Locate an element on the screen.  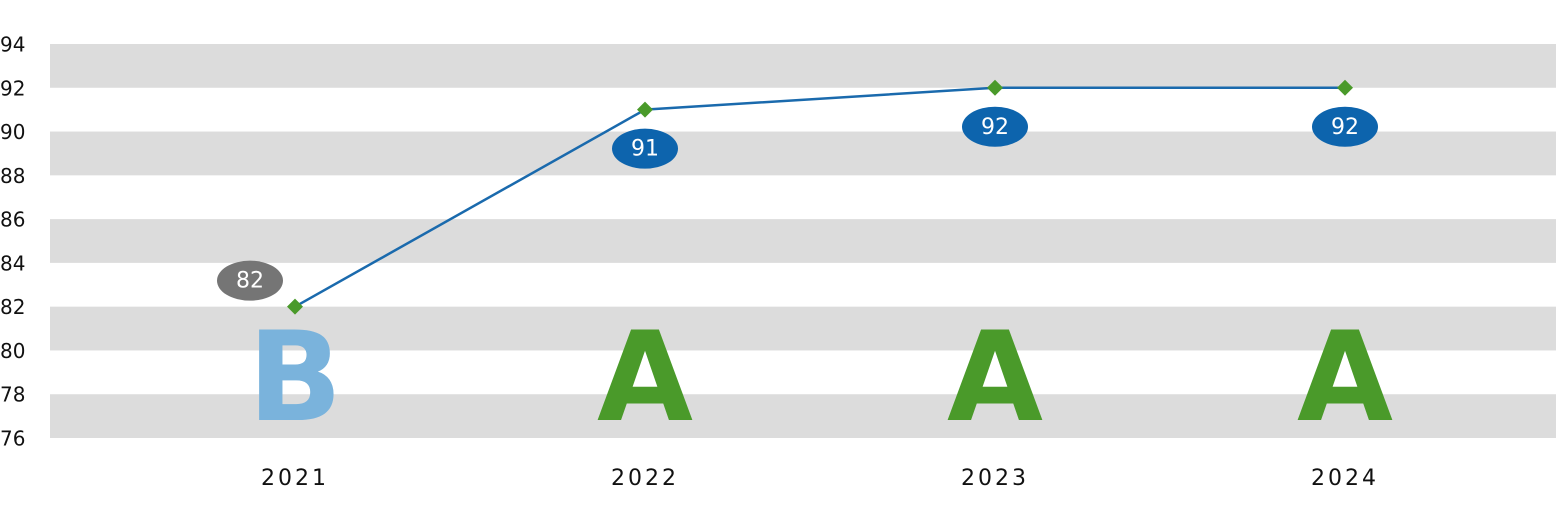
y-tick-label: 78 is located at coordinates (12, 395).